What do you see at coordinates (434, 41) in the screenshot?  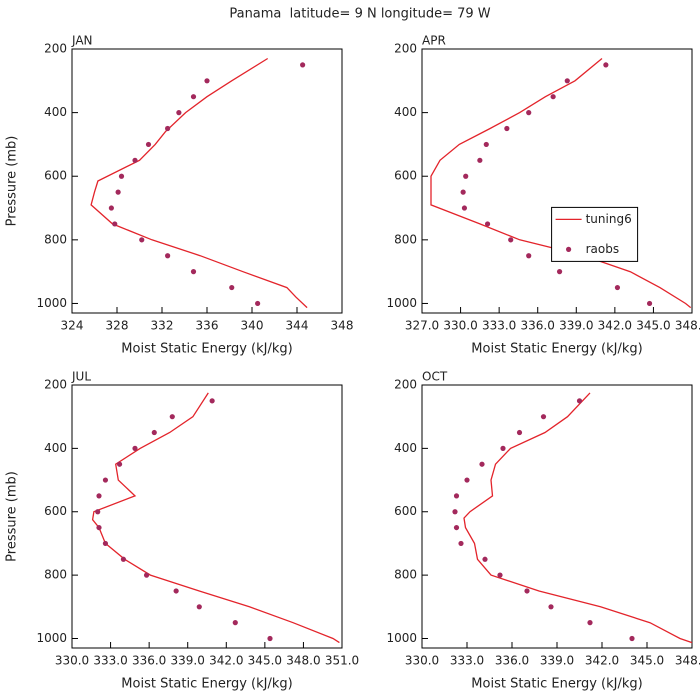 I see `panel-label: APR` at bounding box center [434, 41].